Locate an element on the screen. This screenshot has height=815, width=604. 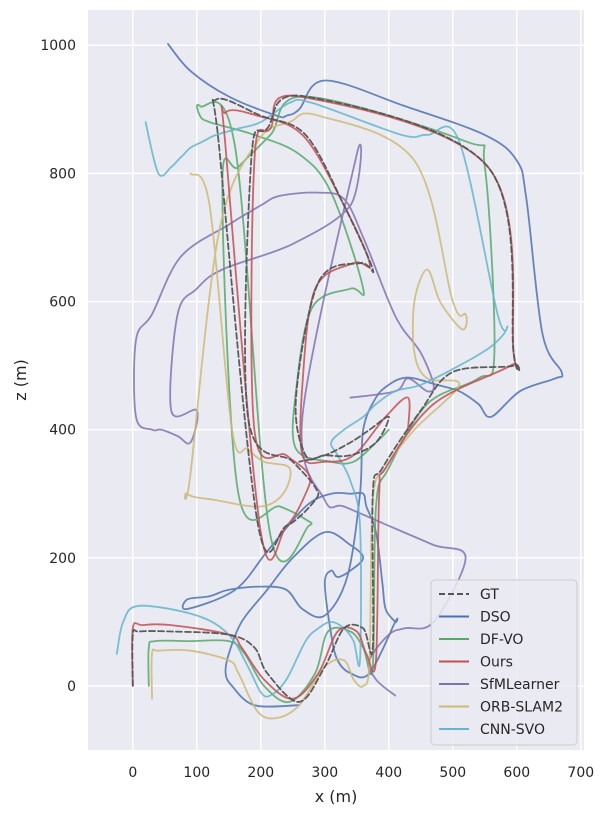
legend-label: SfMLearner is located at coordinates (520, 685).